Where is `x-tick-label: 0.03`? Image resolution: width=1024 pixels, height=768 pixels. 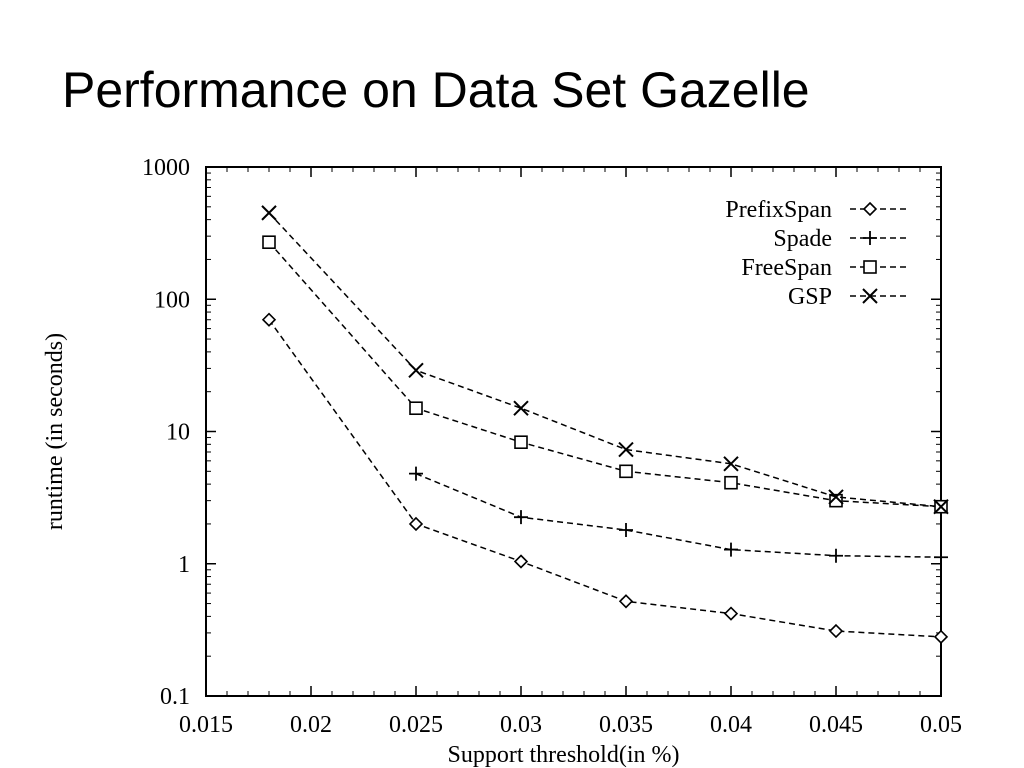
x-tick-label: 0.03 is located at coordinates (521, 725).